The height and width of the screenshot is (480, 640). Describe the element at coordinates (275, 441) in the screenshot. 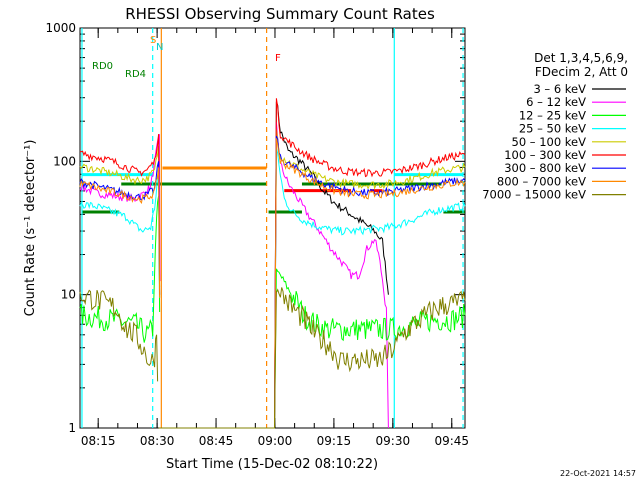

I see `x-tick-label: 09:00` at that location.